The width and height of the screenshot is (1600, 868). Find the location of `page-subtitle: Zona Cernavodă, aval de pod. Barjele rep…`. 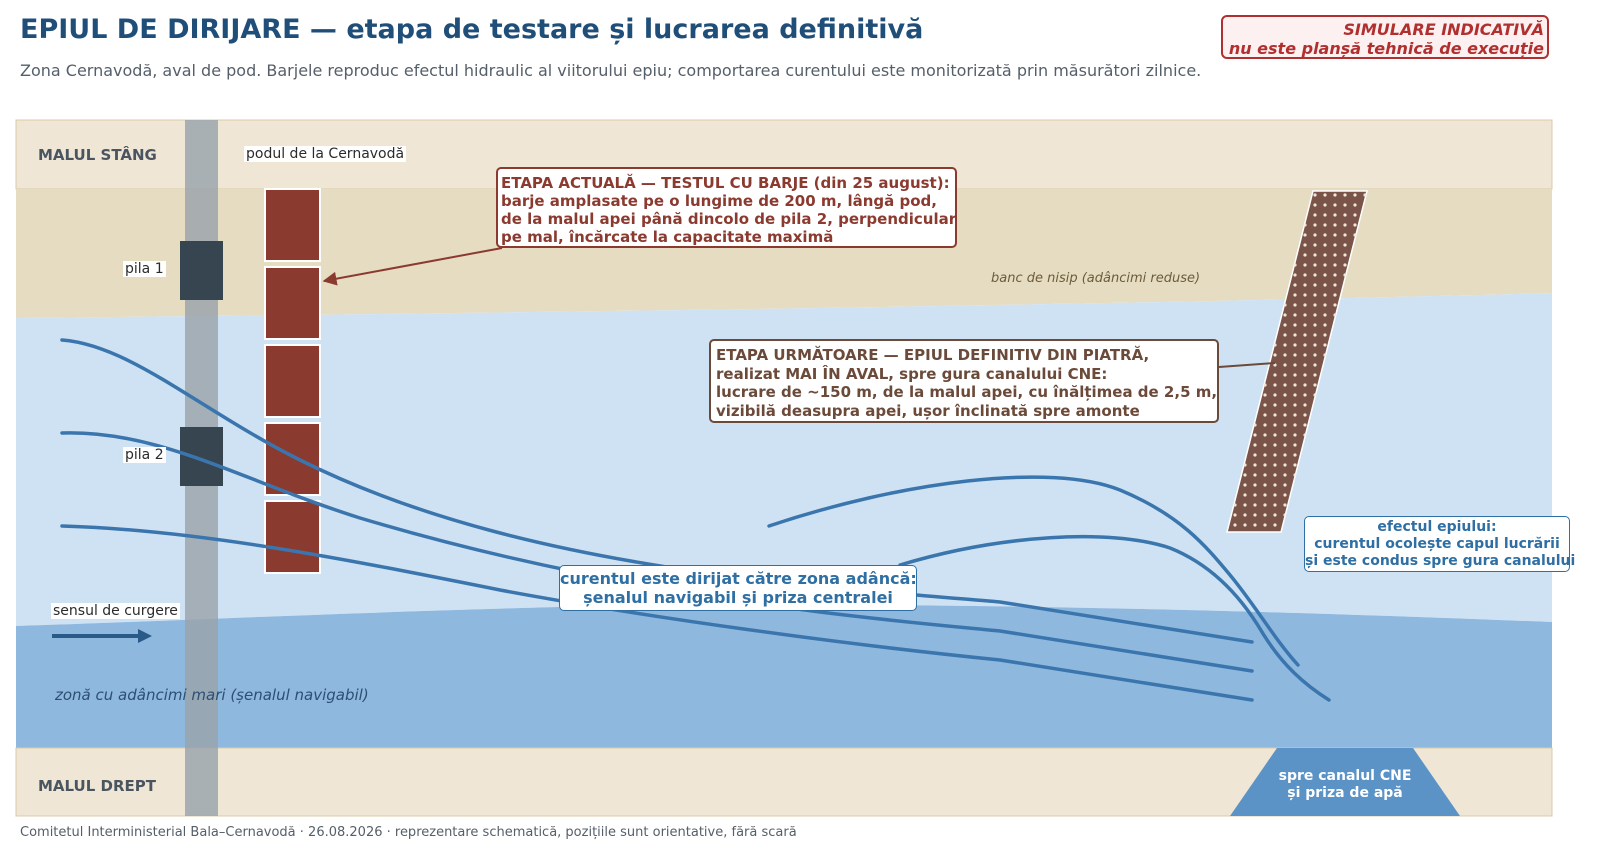

page-subtitle: Zona Cernavodă, aval de pod. Barjele rep… is located at coordinates (611, 70).